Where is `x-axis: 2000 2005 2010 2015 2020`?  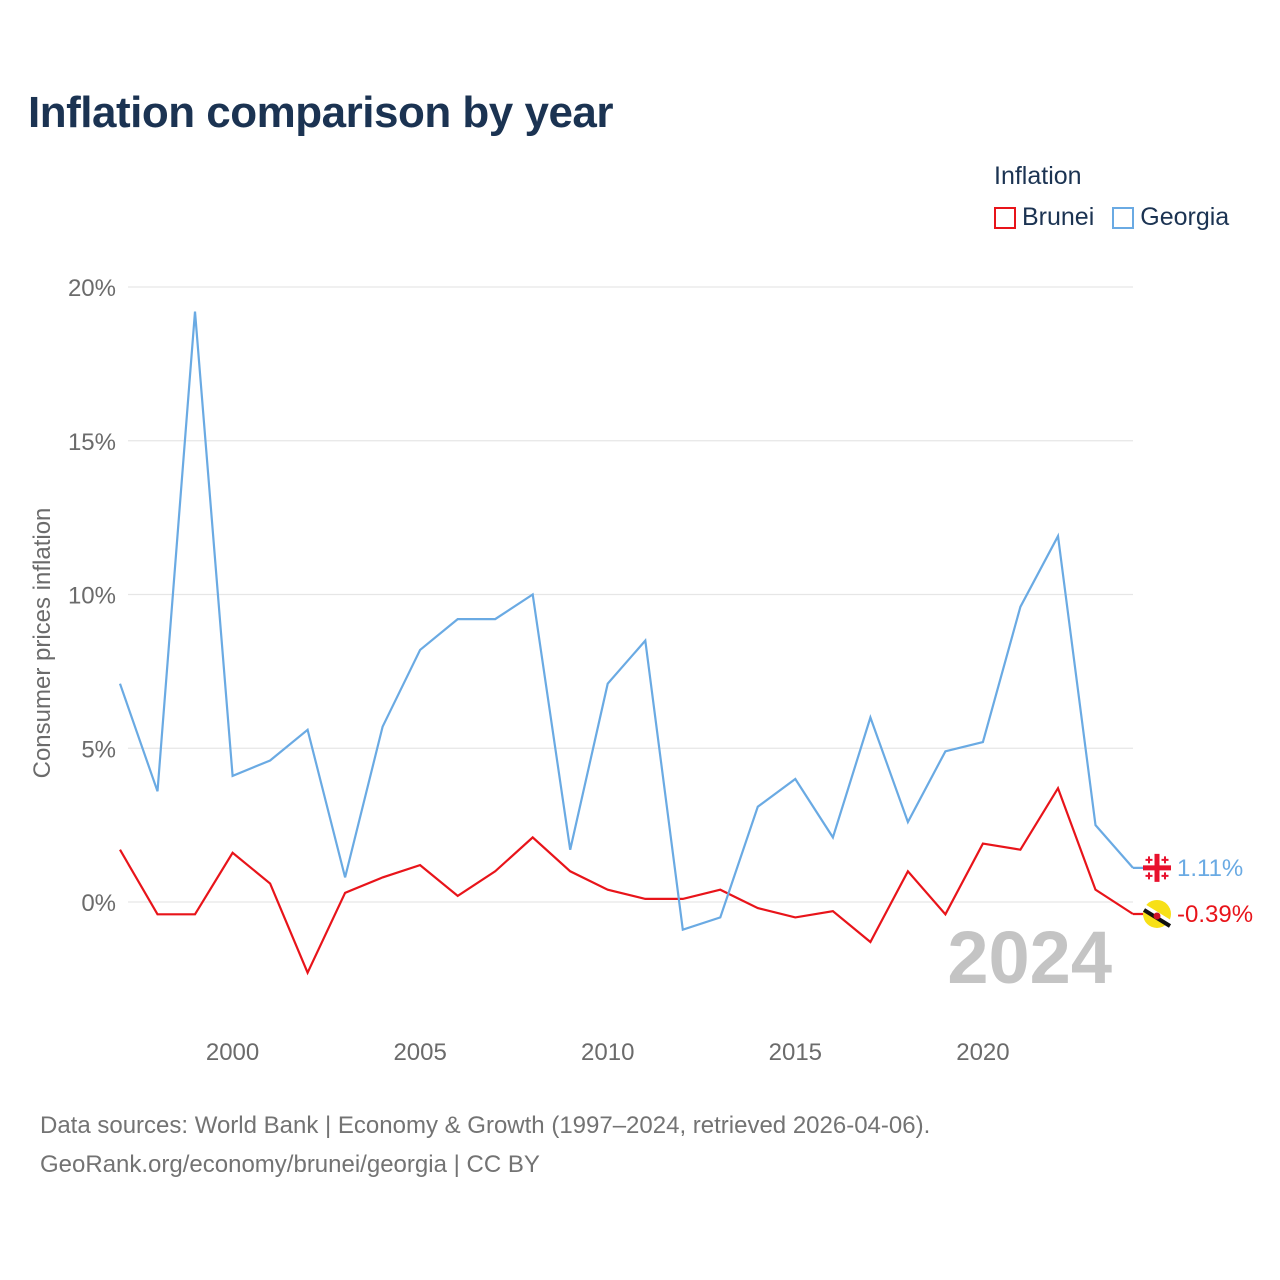 x-axis: 2000 2005 2010 2015 2020 is located at coordinates (608, 1052).